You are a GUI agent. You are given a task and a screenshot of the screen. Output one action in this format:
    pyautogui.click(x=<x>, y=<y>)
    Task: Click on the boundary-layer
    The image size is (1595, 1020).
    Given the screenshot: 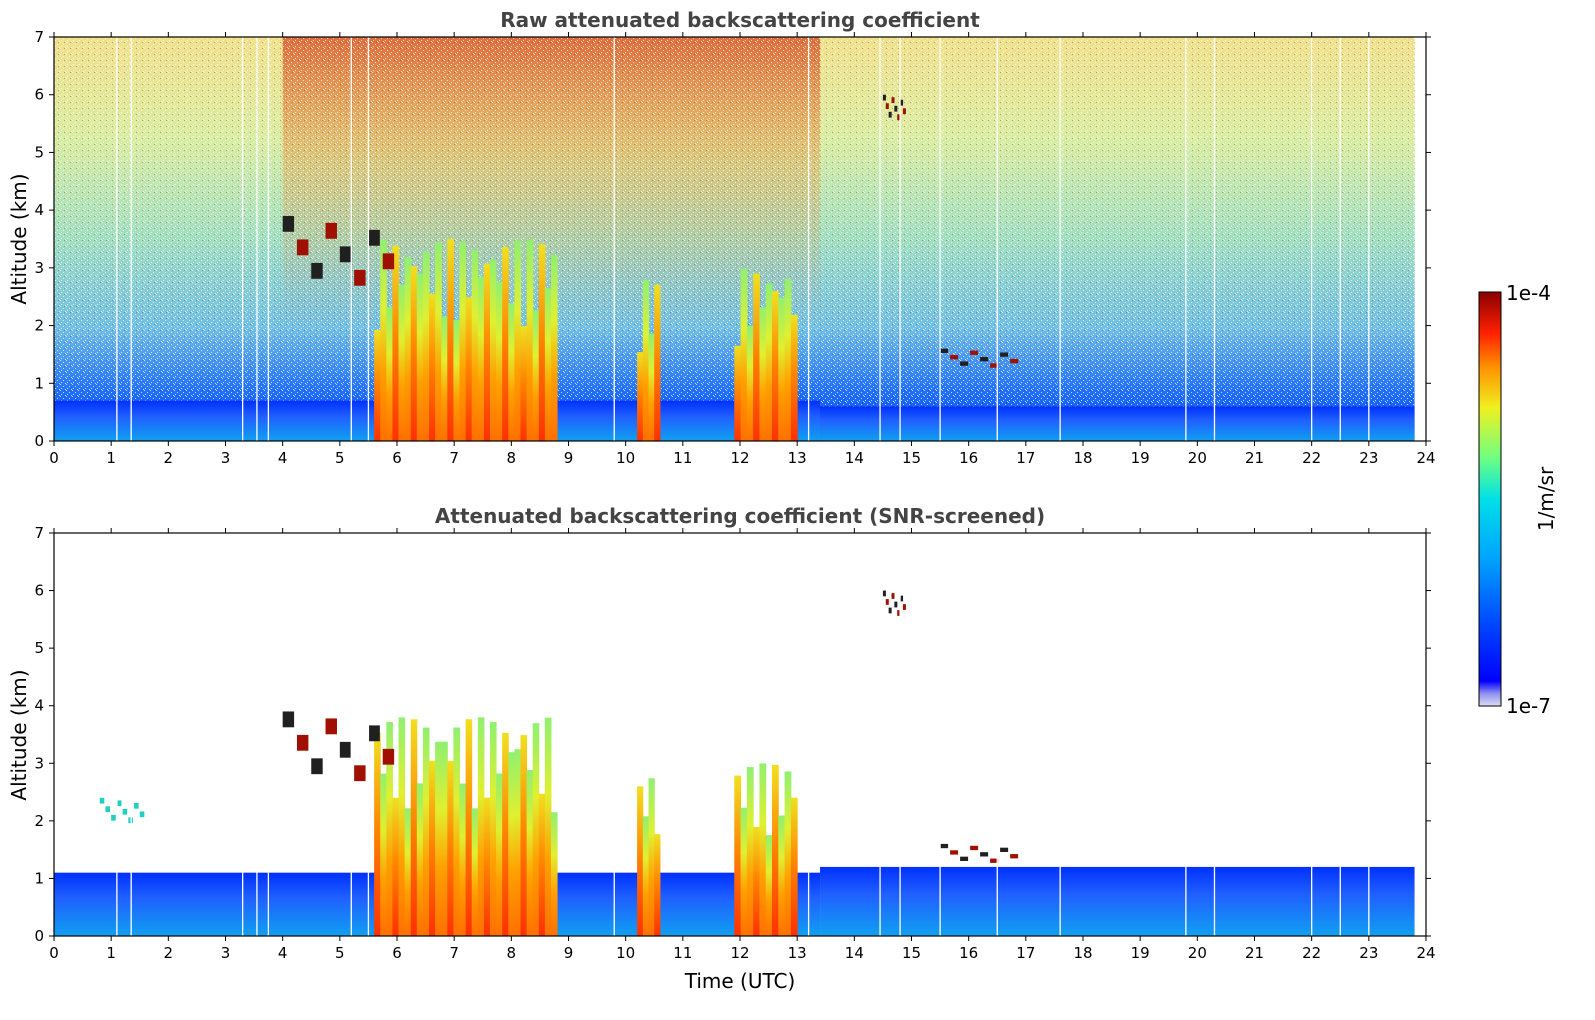 What is the action you would take?
    pyautogui.click(x=1117, y=901)
    